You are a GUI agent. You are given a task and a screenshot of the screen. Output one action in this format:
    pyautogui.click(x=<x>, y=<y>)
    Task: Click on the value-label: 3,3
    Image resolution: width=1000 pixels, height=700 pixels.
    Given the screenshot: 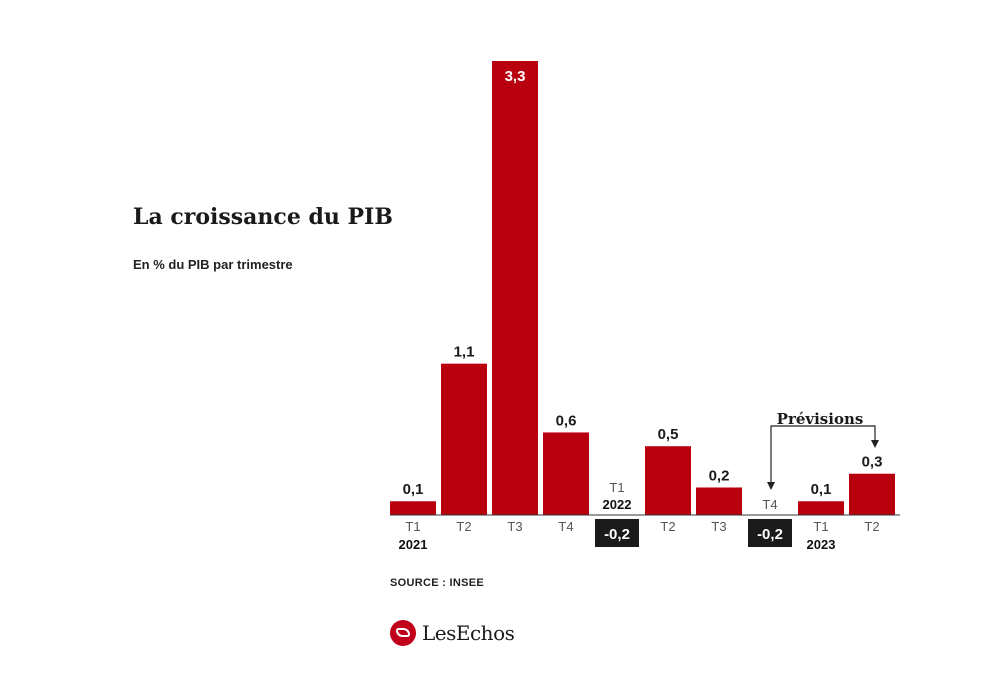 What is the action you would take?
    pyautogui.click(x=515, y=76)
    